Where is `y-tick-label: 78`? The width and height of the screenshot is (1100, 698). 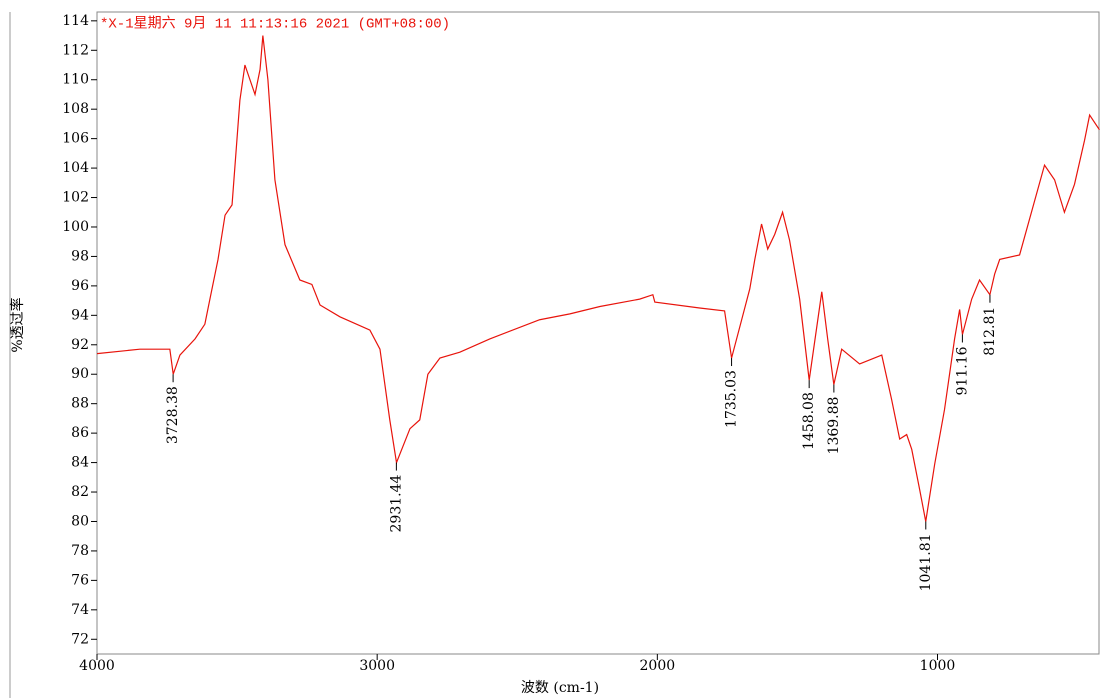
y-tick-label: 78 is located at coordinates (80, 551).